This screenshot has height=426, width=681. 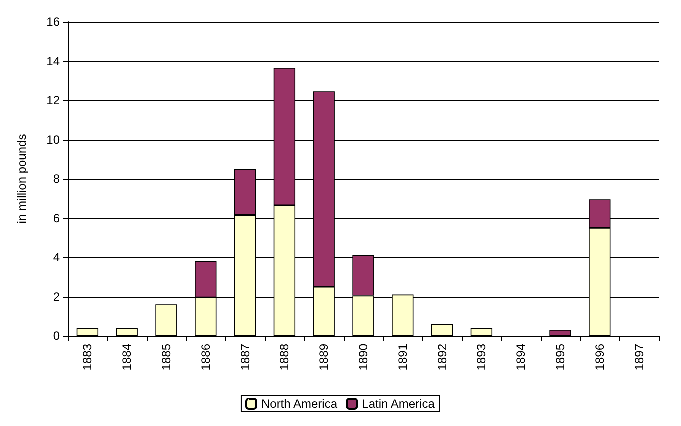 I want to click on y-tick-label: 4, so click(x=56, y=257).